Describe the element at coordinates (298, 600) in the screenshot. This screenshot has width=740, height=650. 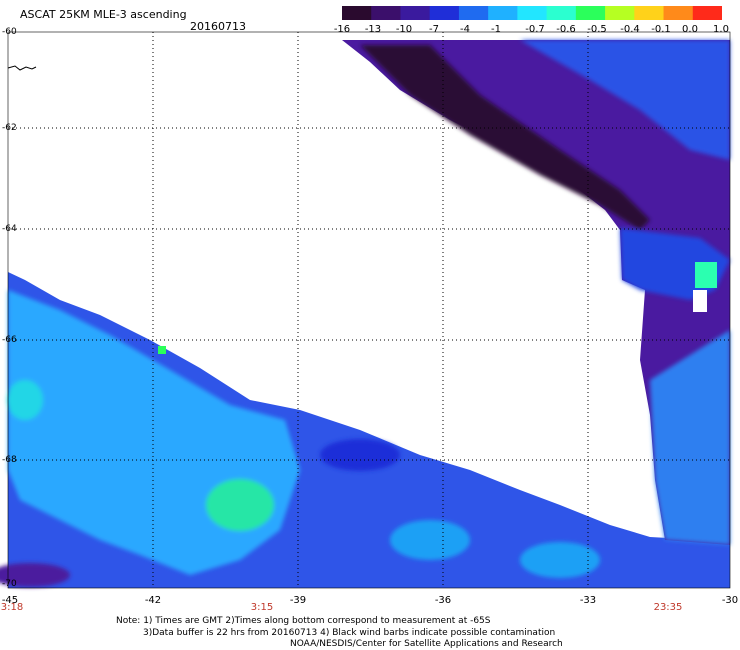
I see `lon-label: -39` at that location.